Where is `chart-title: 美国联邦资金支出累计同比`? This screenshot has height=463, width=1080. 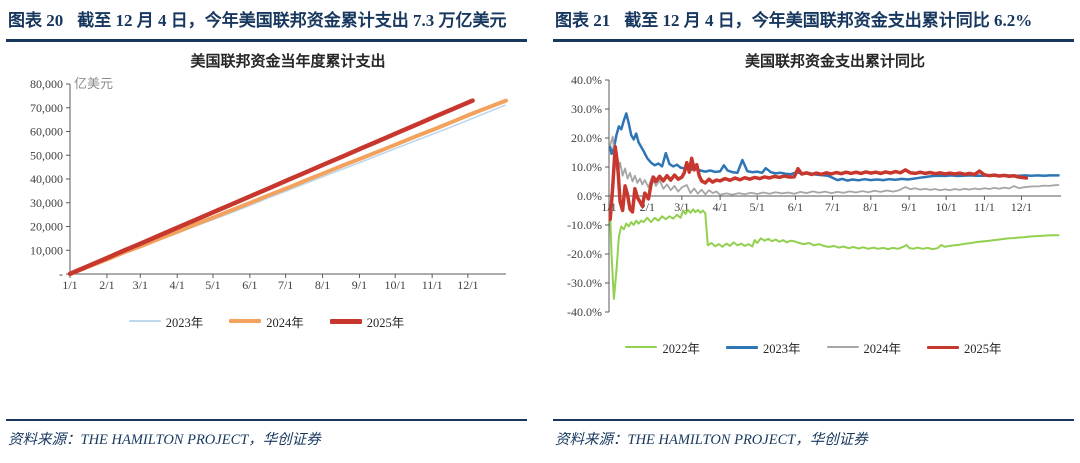 chart-title: 美国联邦资金支出累计同比 is located at coordinates (835, 61).